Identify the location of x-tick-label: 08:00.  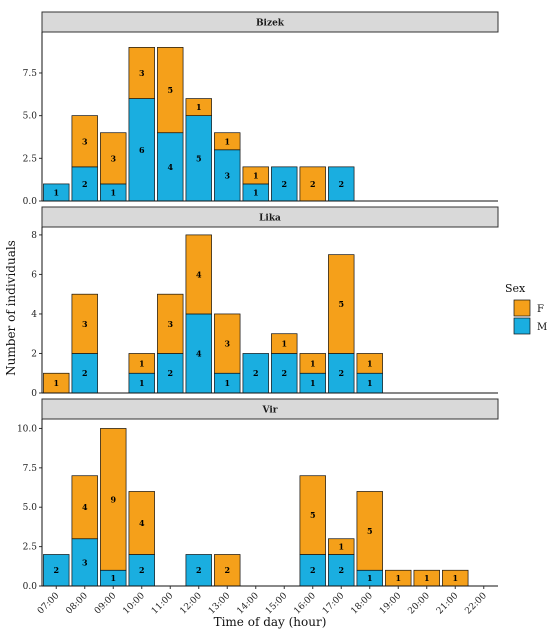
(77, 604).